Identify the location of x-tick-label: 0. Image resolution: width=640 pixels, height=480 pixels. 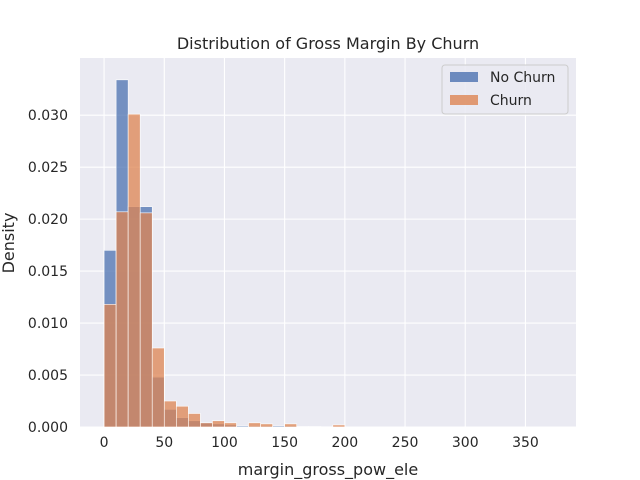
(104, 443).